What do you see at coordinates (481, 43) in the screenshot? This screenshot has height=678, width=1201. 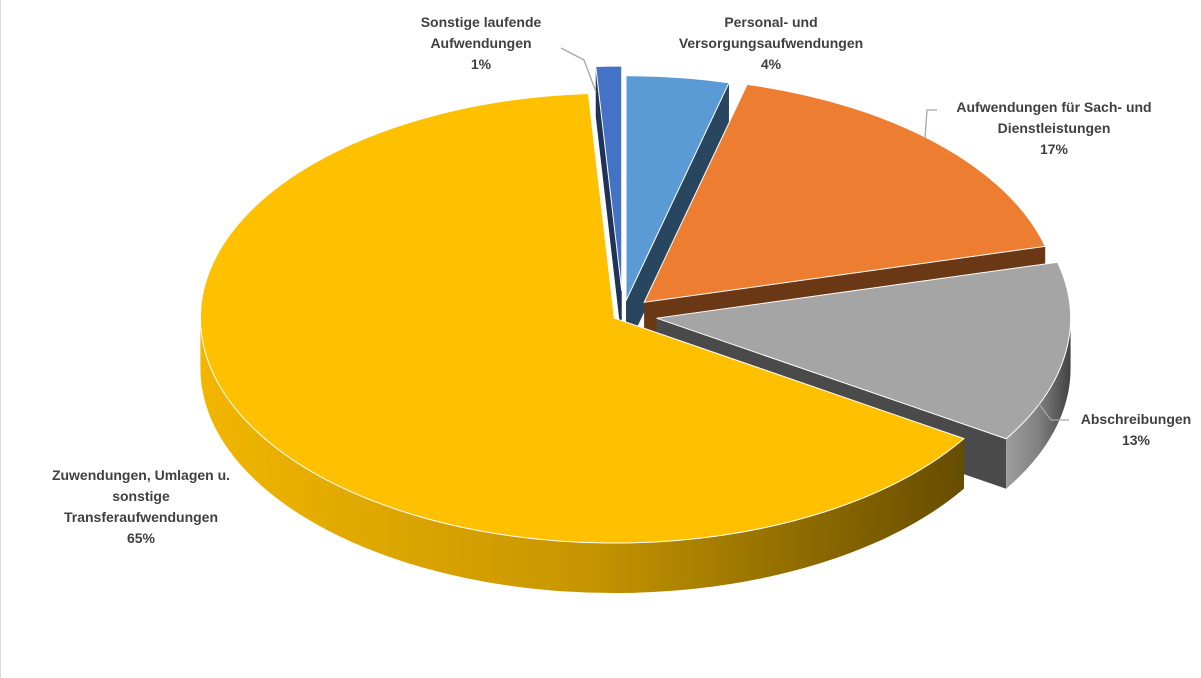 I see `label-sonstige: Sonstige laufende Aufwendungen 1%` at bounding box center [481, 43].